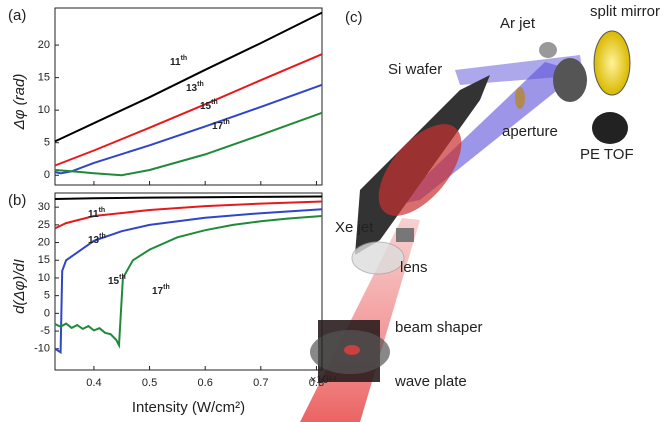 This screenshot has height=422, width=664. I want to click on diagram-label: Xe jet, so click(354, 227).